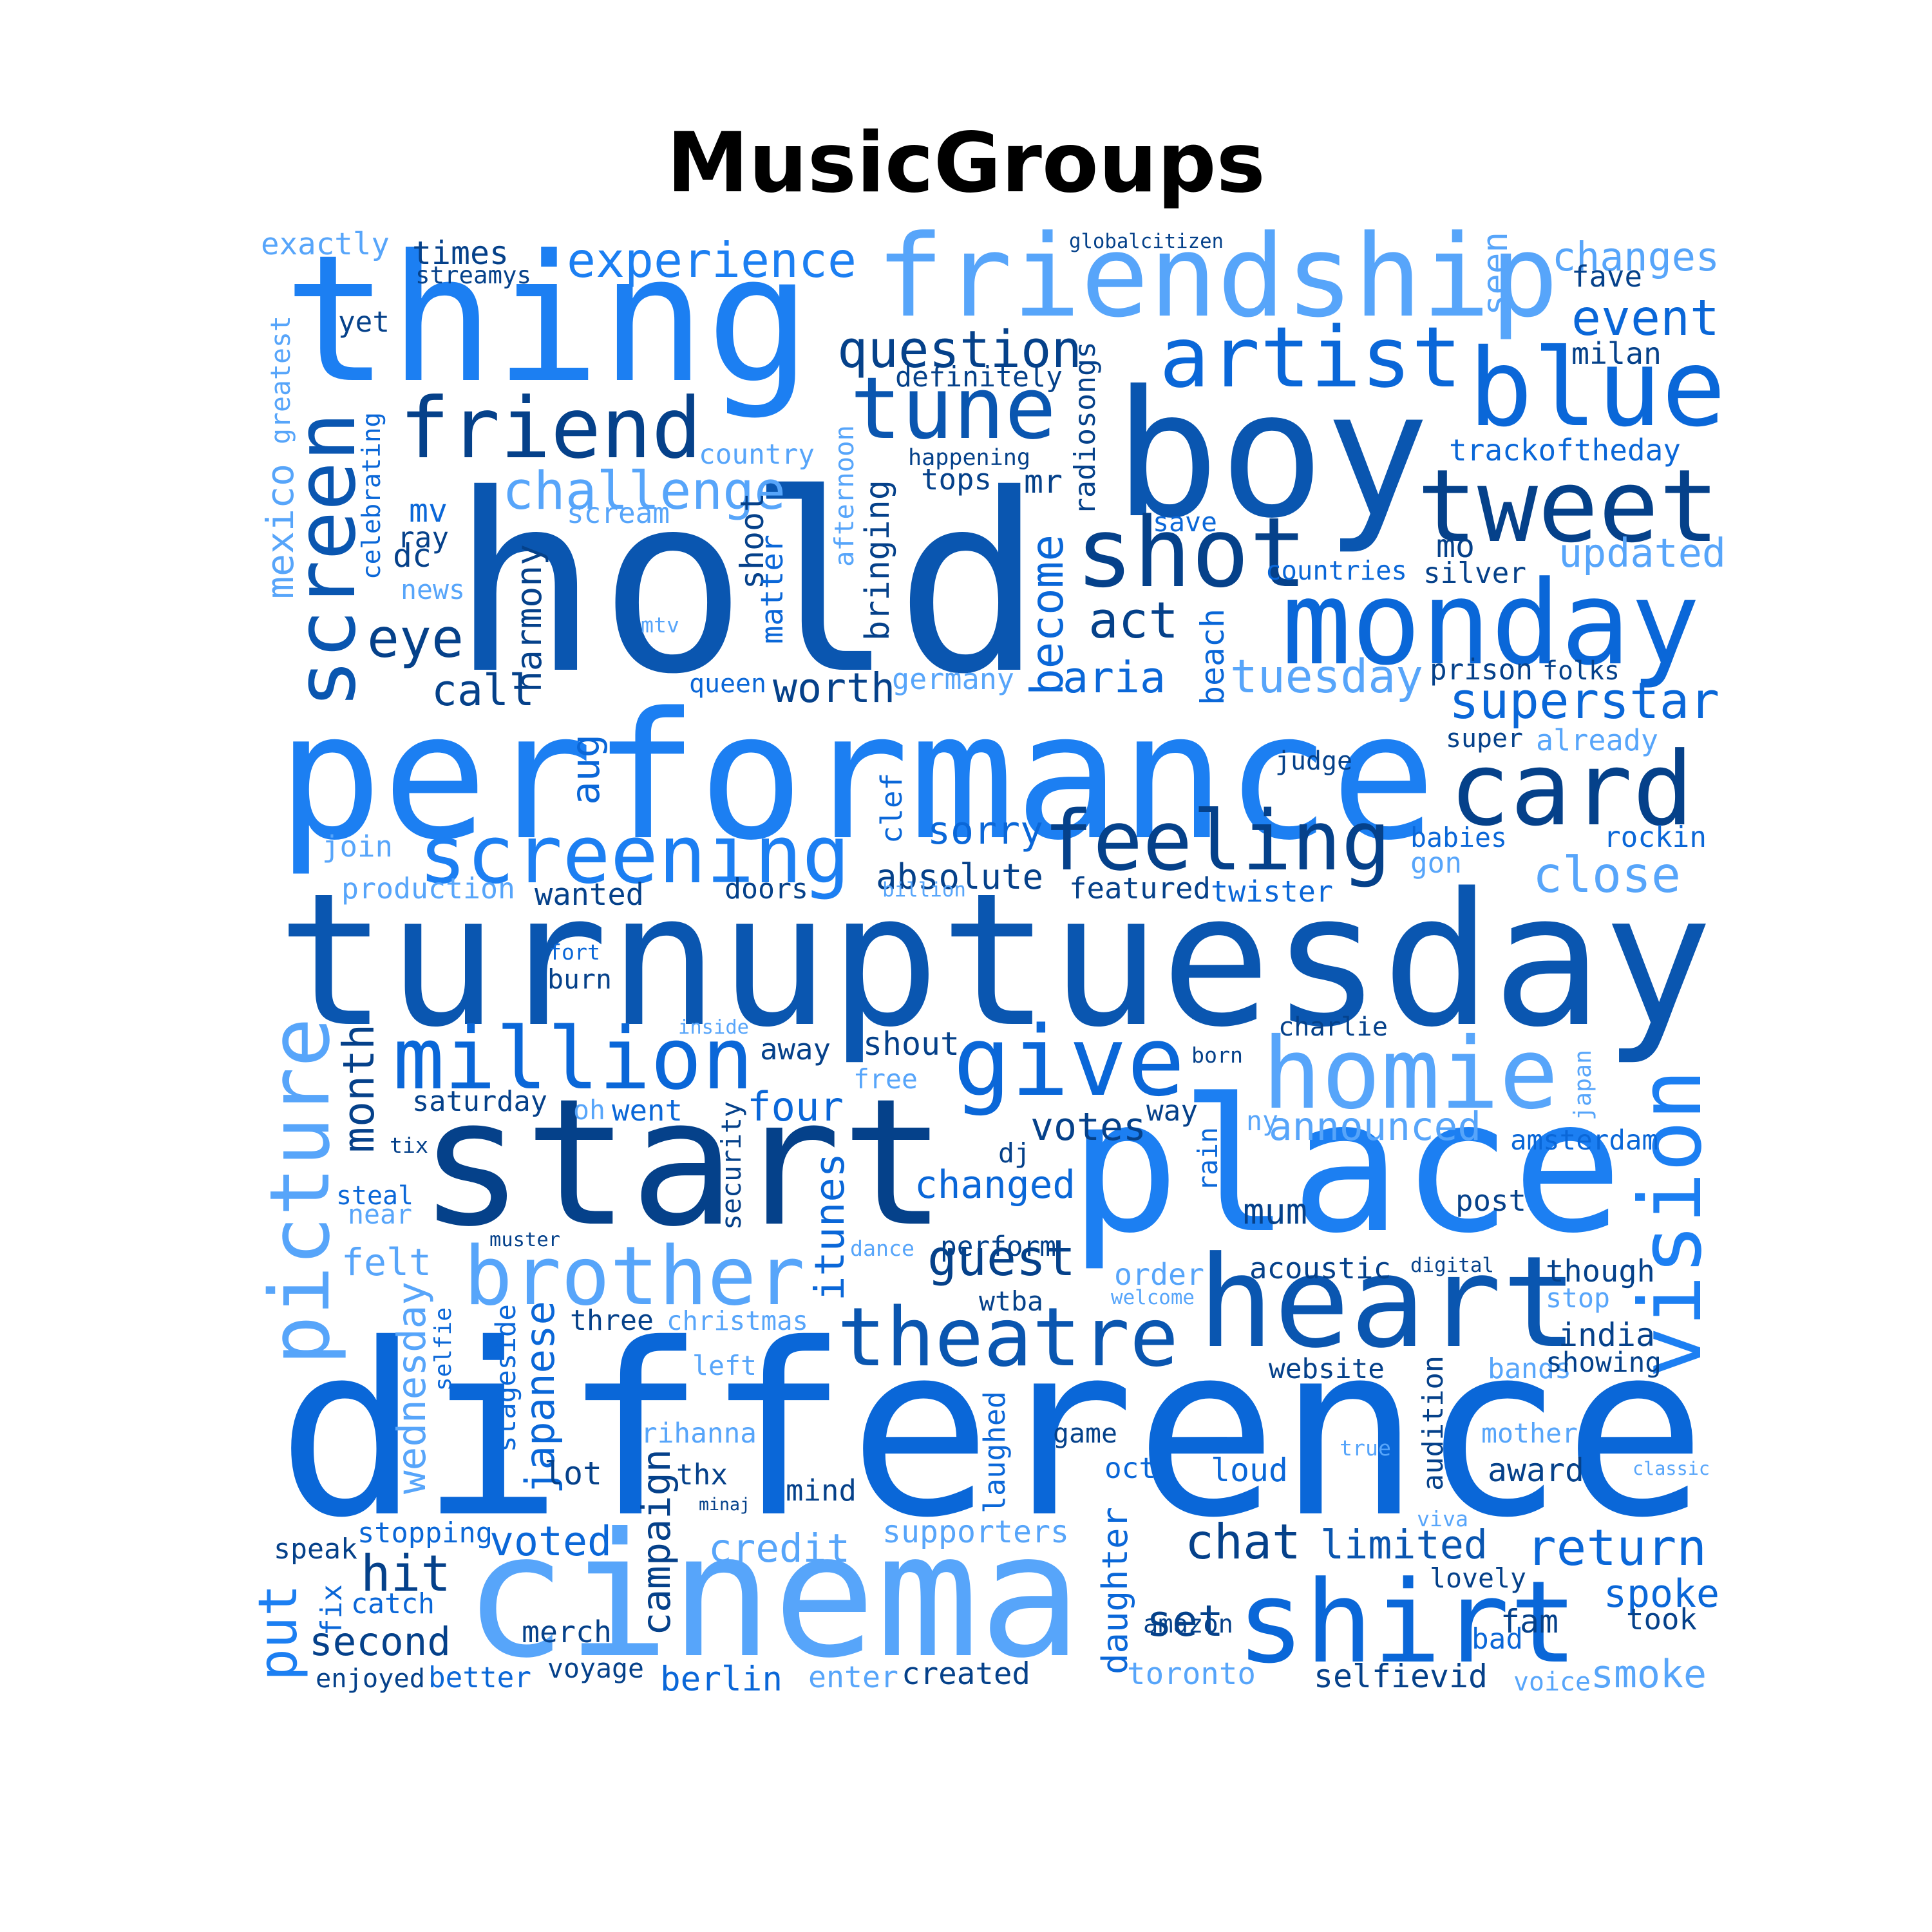 This screenshot has width=1932, height=1932. I want to click on word-oct: oct, so click(1130, 1469).